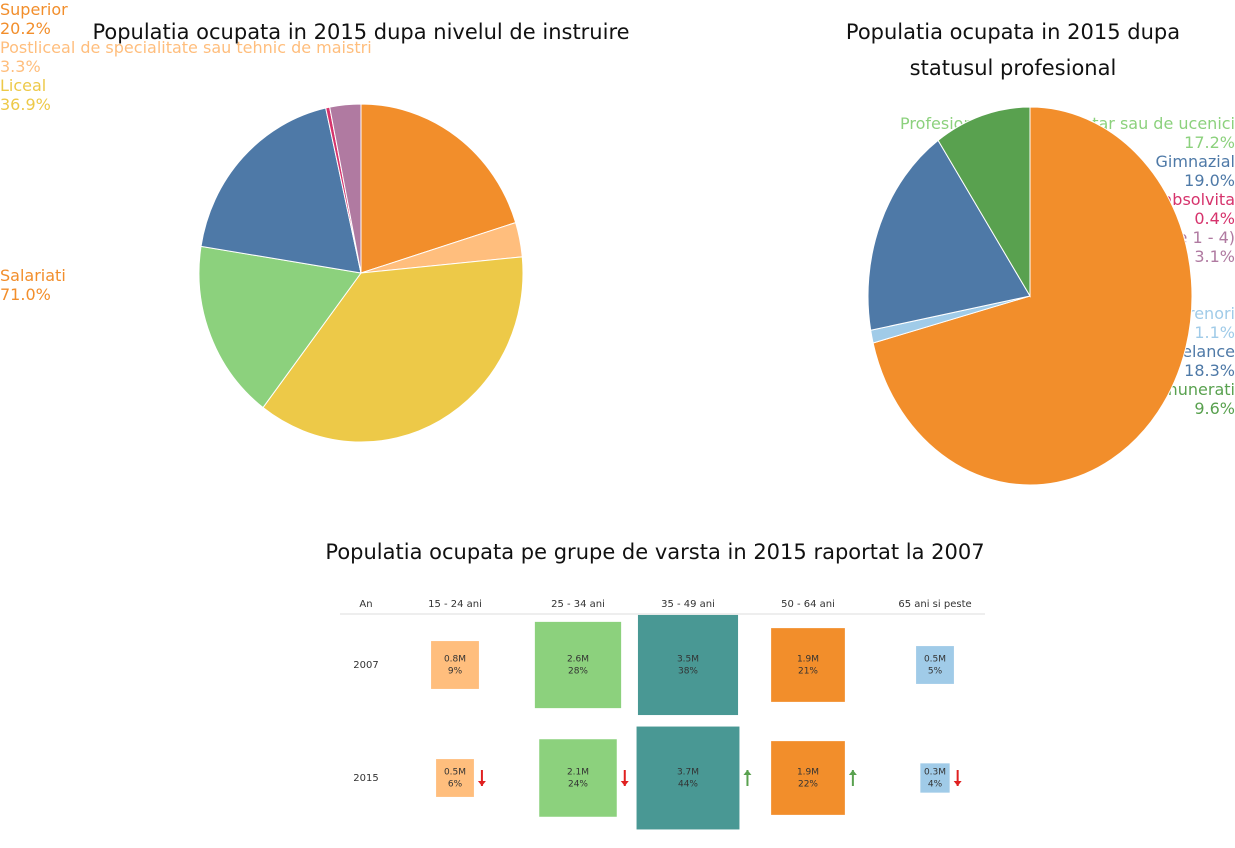 The width and height of the screenshot is (1235, 848). Describe the element at coordinates (688, 672) in the screenshot. I see `share-label: 38%` at that location.